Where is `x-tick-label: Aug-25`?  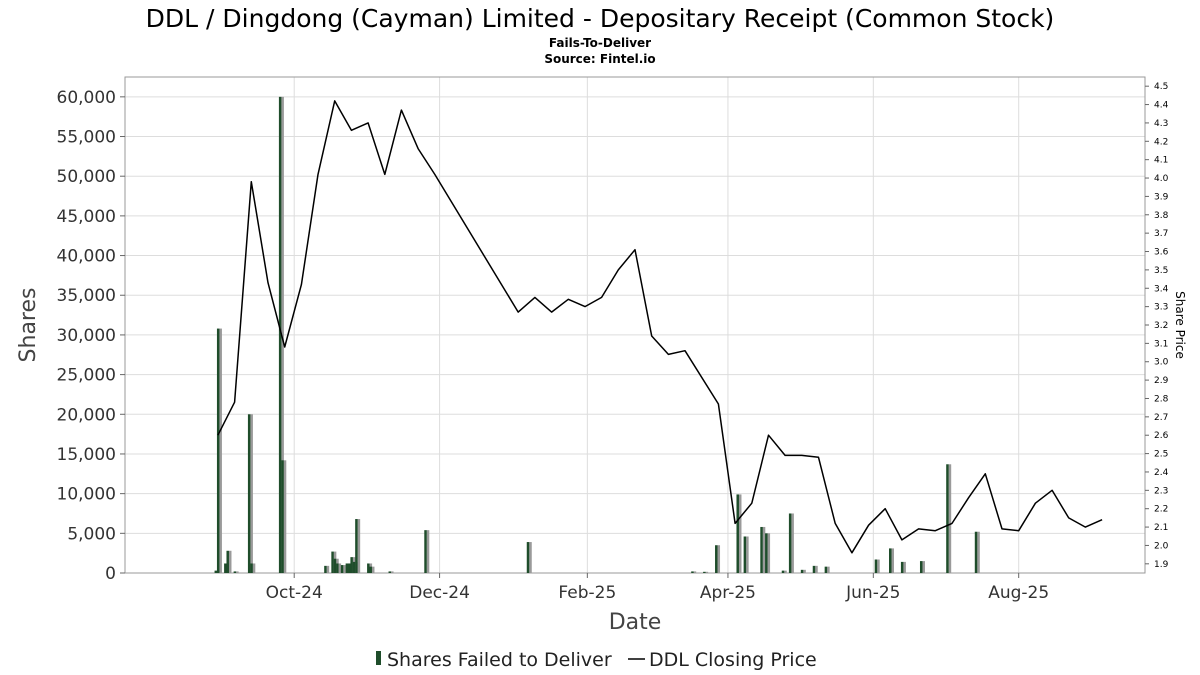 x-tick-label: Aug-25 is located at coordinates (1018, 593).